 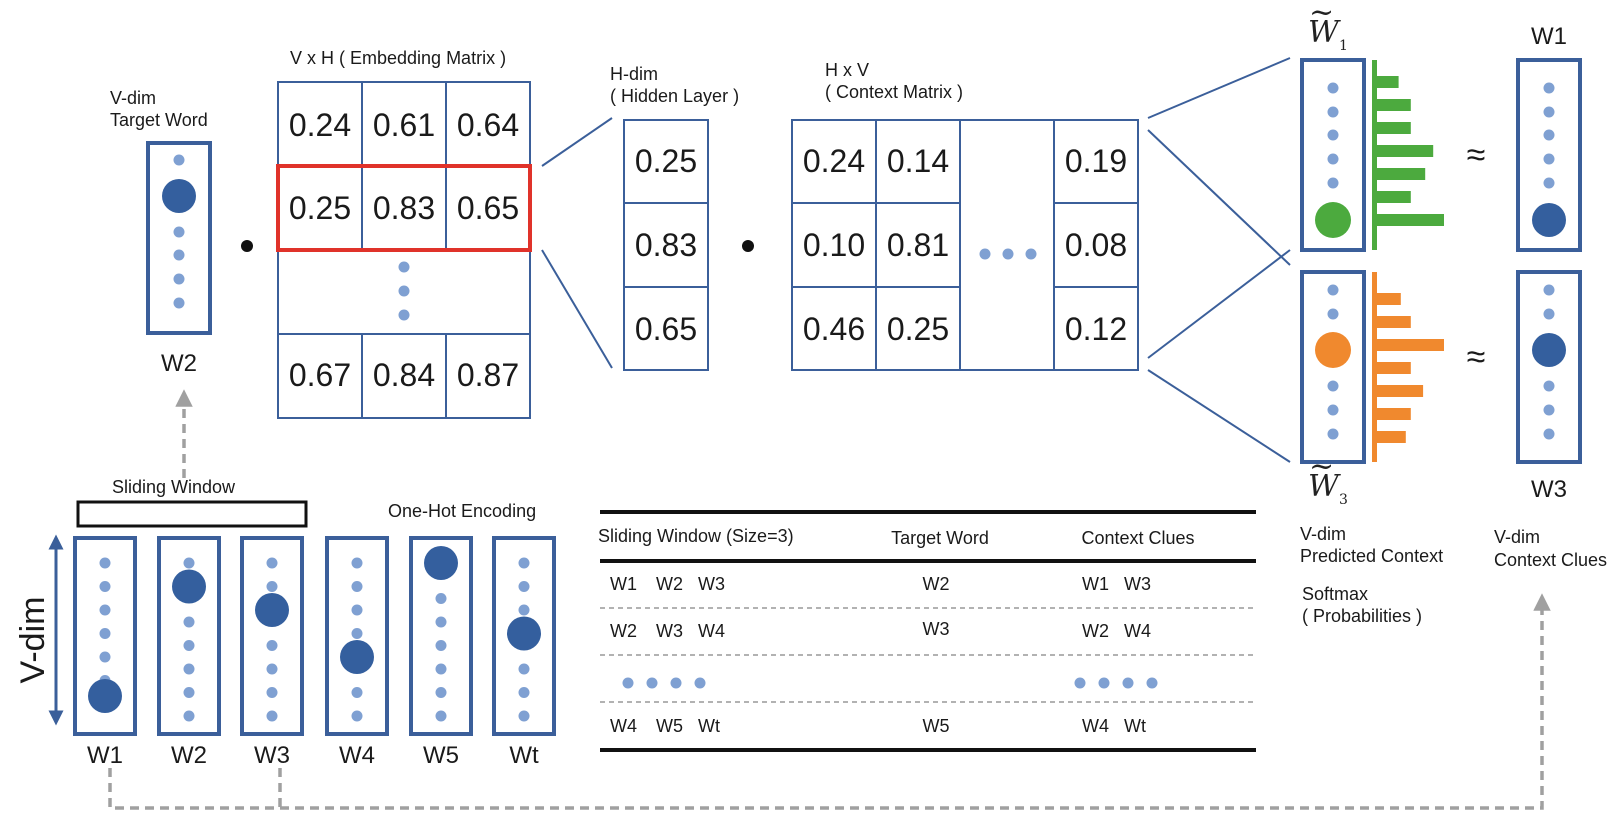 I want to click on one-hot-encoding-label: One-Hot Encoding, so click(x=462, y=511).